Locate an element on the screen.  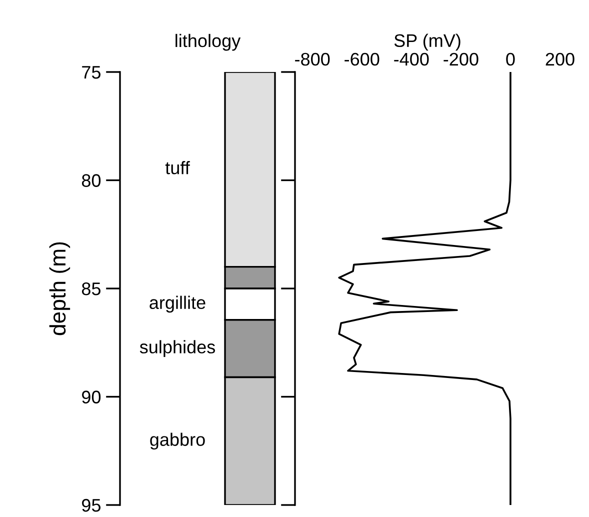
y-tick-label: 75 is located at coordinates (91, 72).